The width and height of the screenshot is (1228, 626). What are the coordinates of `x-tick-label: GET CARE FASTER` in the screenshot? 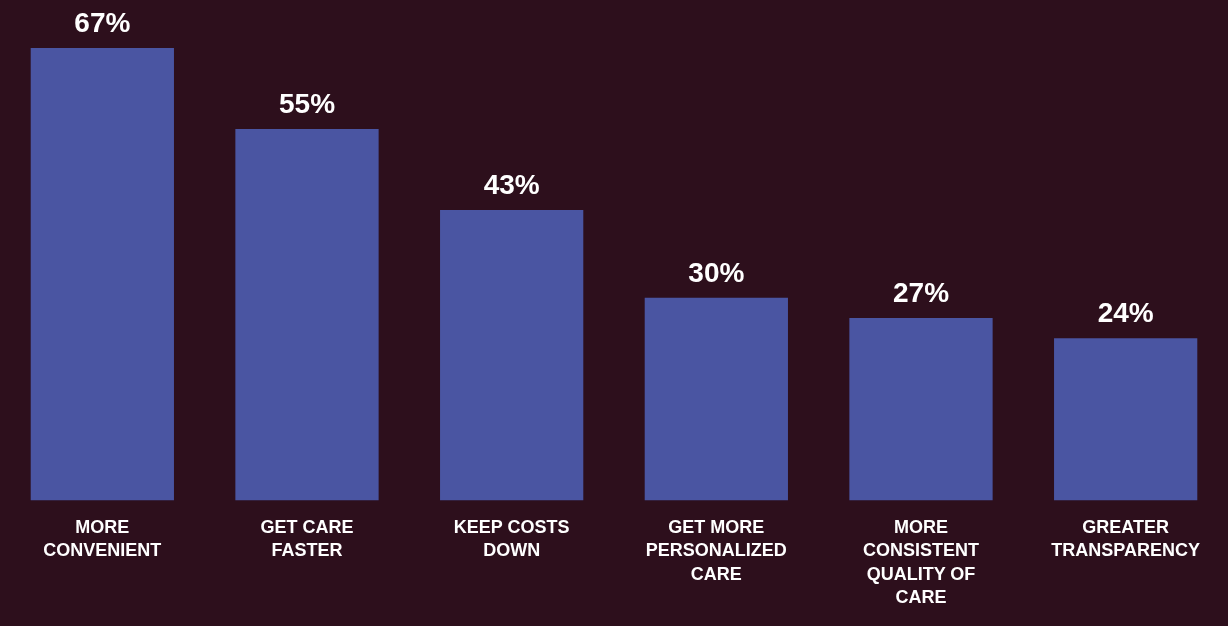 It's located at (307, 539).